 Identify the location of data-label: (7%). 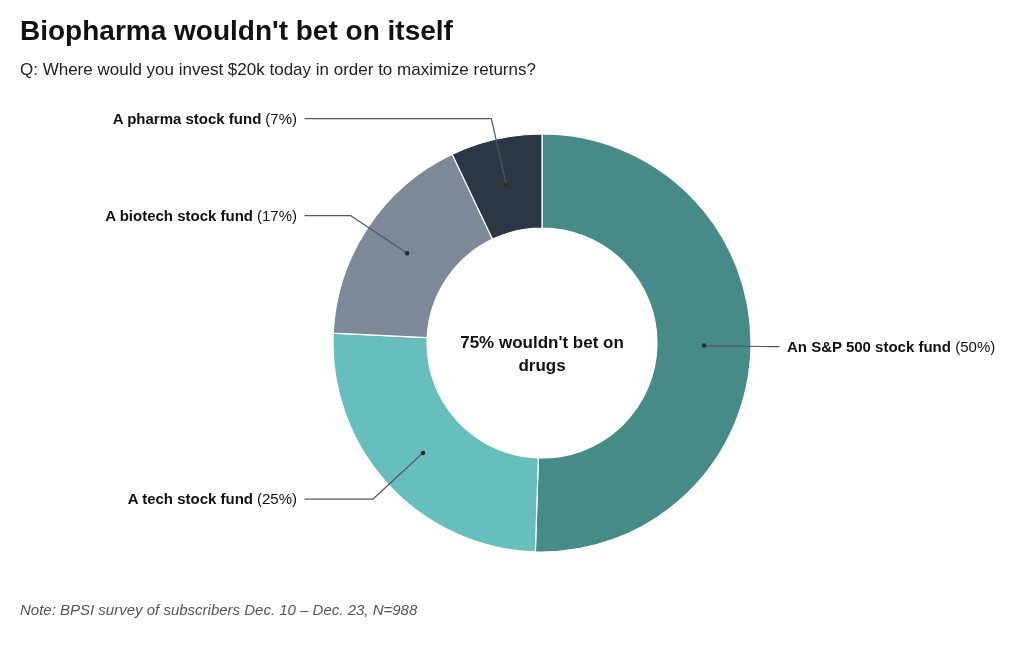
(281, 118).